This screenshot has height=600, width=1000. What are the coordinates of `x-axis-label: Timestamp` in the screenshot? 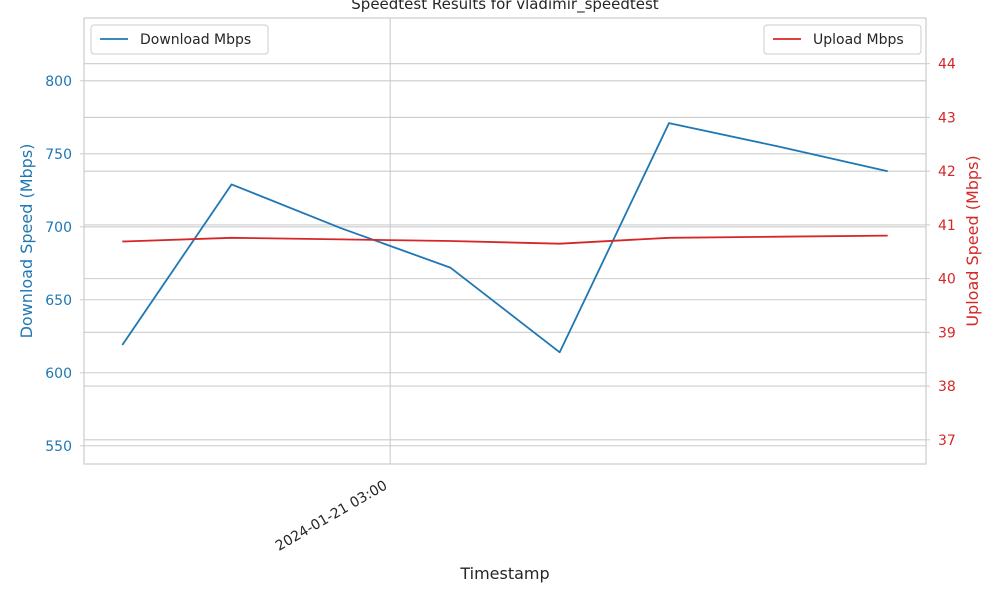 It's located at (504, 573).